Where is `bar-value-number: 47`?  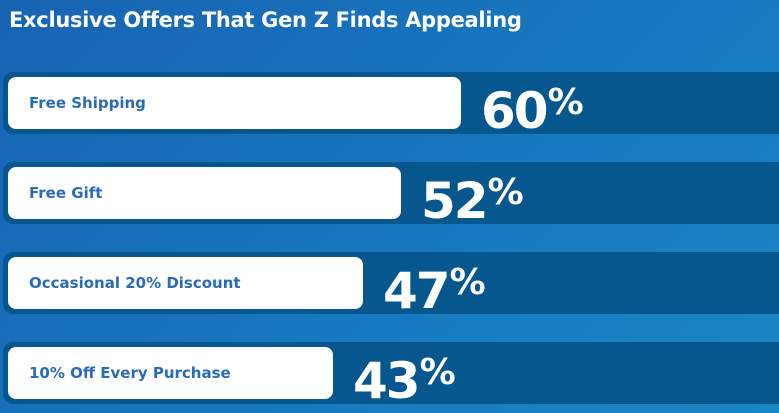
bar-value-number: 47 is located at coordinates (417, 291).